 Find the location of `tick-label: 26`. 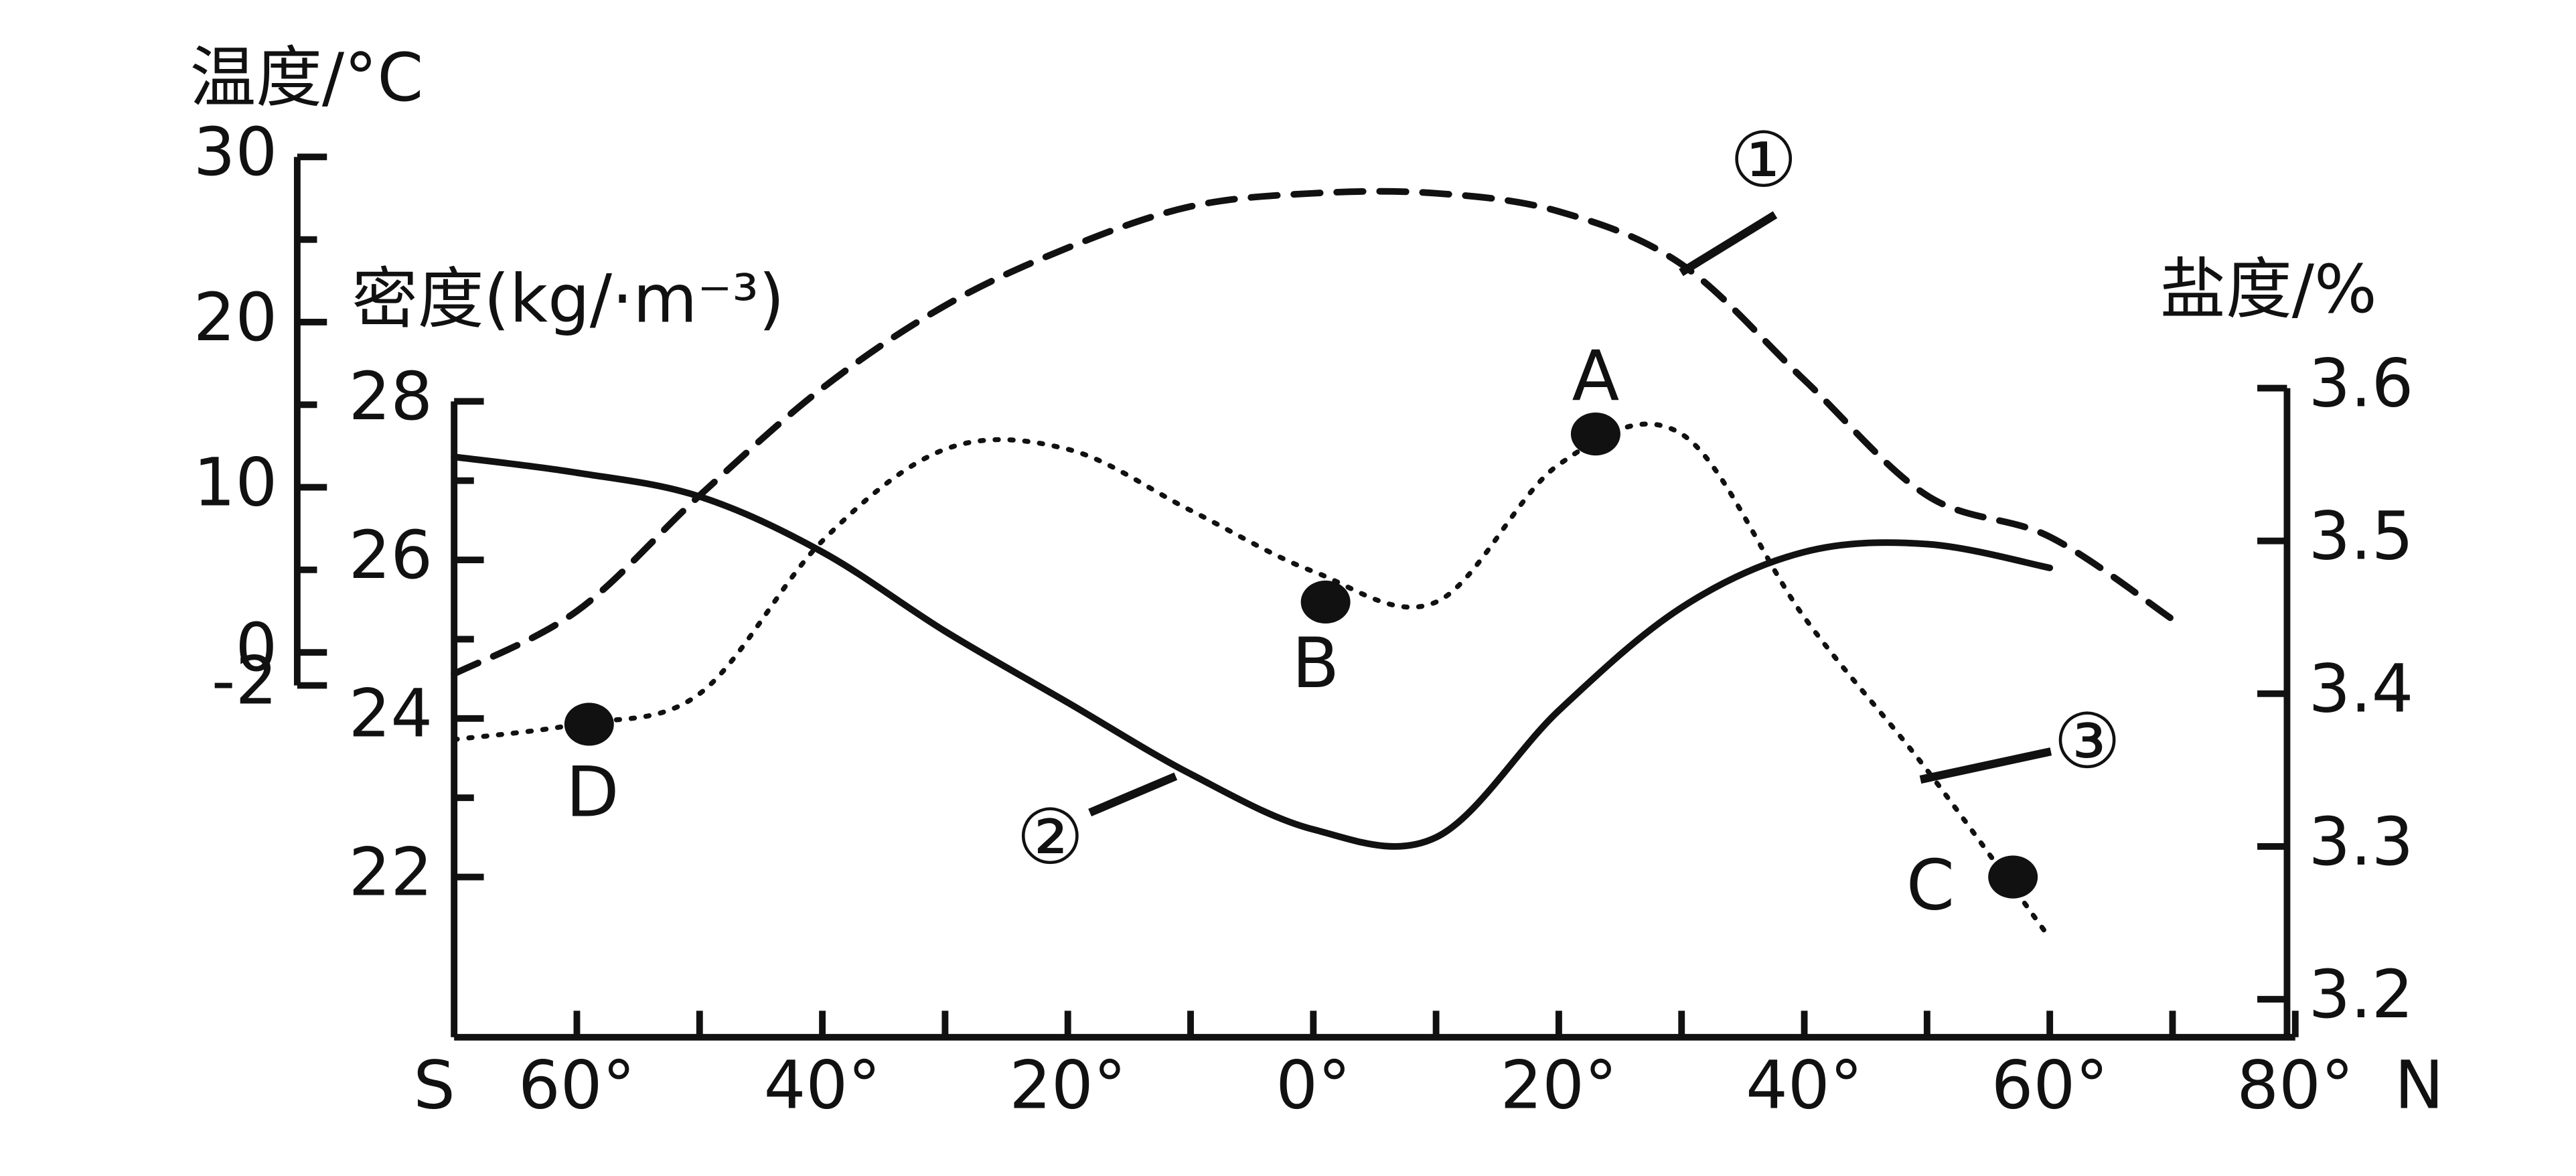

tick-label: 26 is located at coordinates (391, 555).